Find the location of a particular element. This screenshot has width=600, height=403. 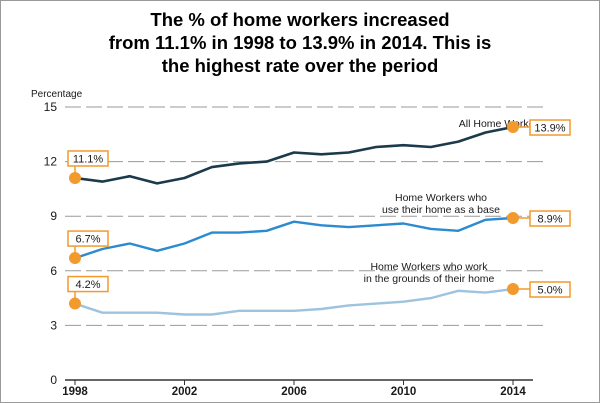

series-label: Home Workers who work is located at coordinates (429, 267).